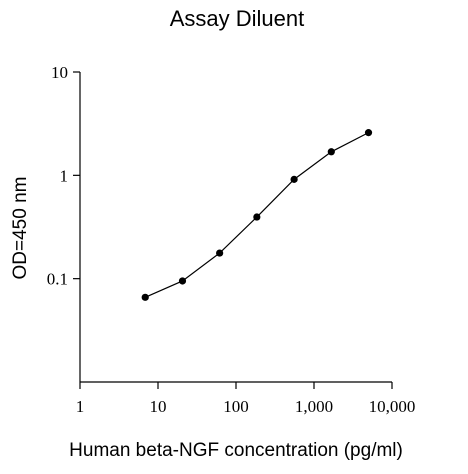  I want to click on x-ticks: 1 10 100 1,000 10,000, so click(246, 399).